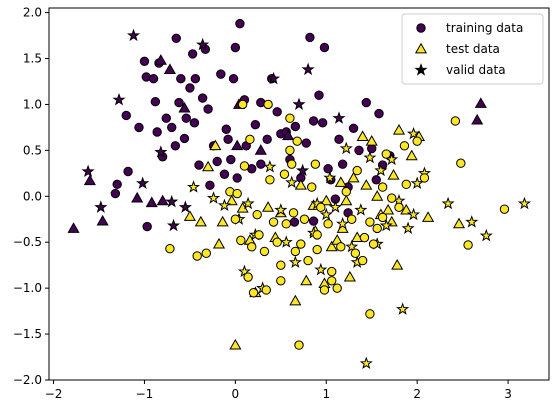 The image size is (559, 413). What do you see at coordinates (473, 49) in the screenshot?
I see `legend-label: test data` at bounding box center [473, 49].